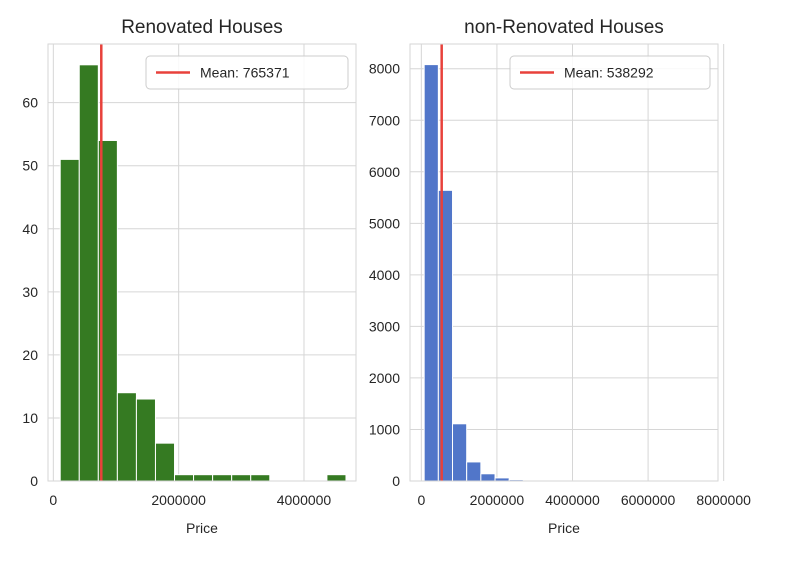  Describe the element at coordinates (384, 223) in the screenshot. I see `y-tick-label: 5000` at that location.